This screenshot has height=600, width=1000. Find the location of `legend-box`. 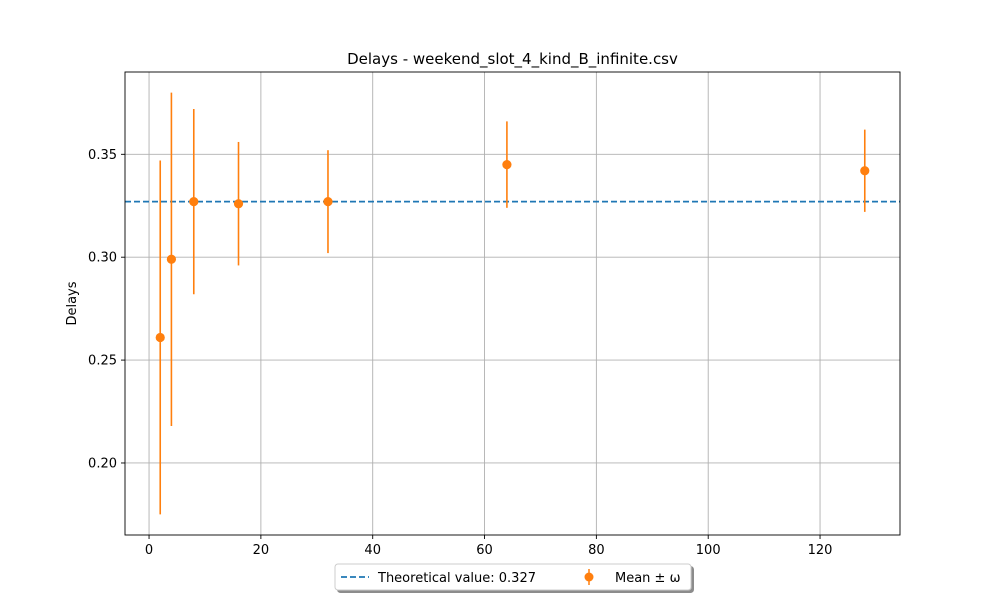

legend-box is located at coordinates (513, 577).